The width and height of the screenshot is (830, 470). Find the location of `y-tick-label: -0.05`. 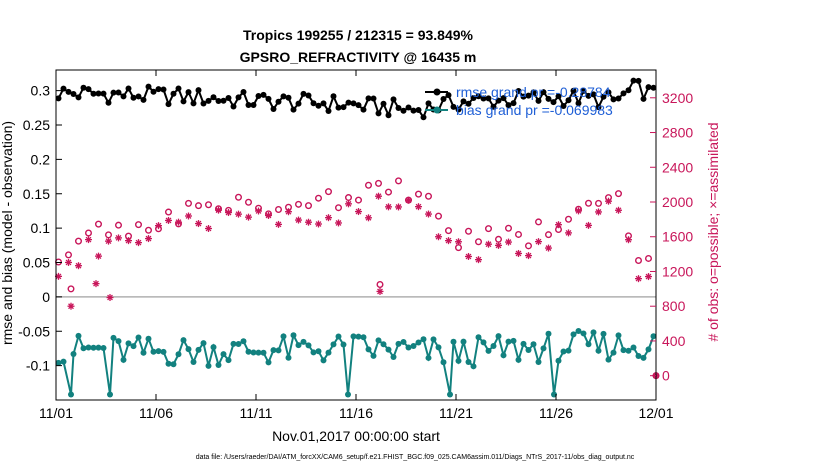

y-tick-label: -0.05 is located at coordinates (34, 331).